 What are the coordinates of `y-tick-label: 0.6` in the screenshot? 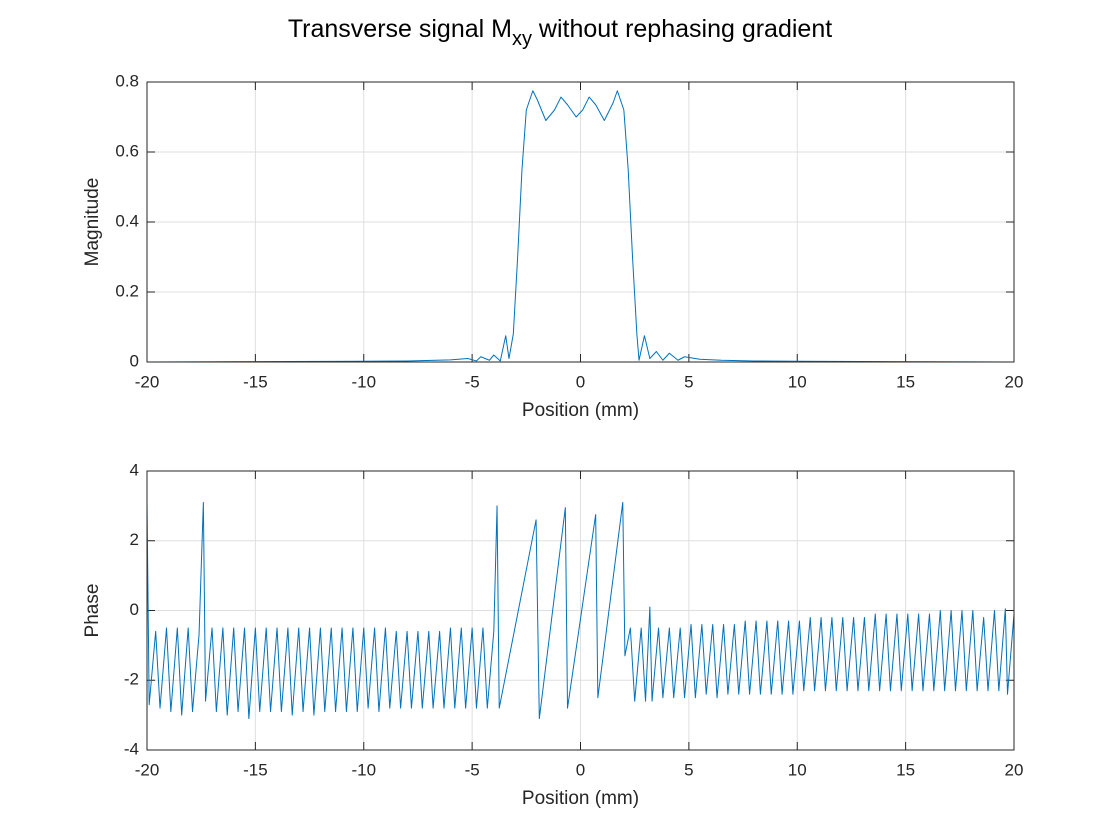 It's located at (127, 150).